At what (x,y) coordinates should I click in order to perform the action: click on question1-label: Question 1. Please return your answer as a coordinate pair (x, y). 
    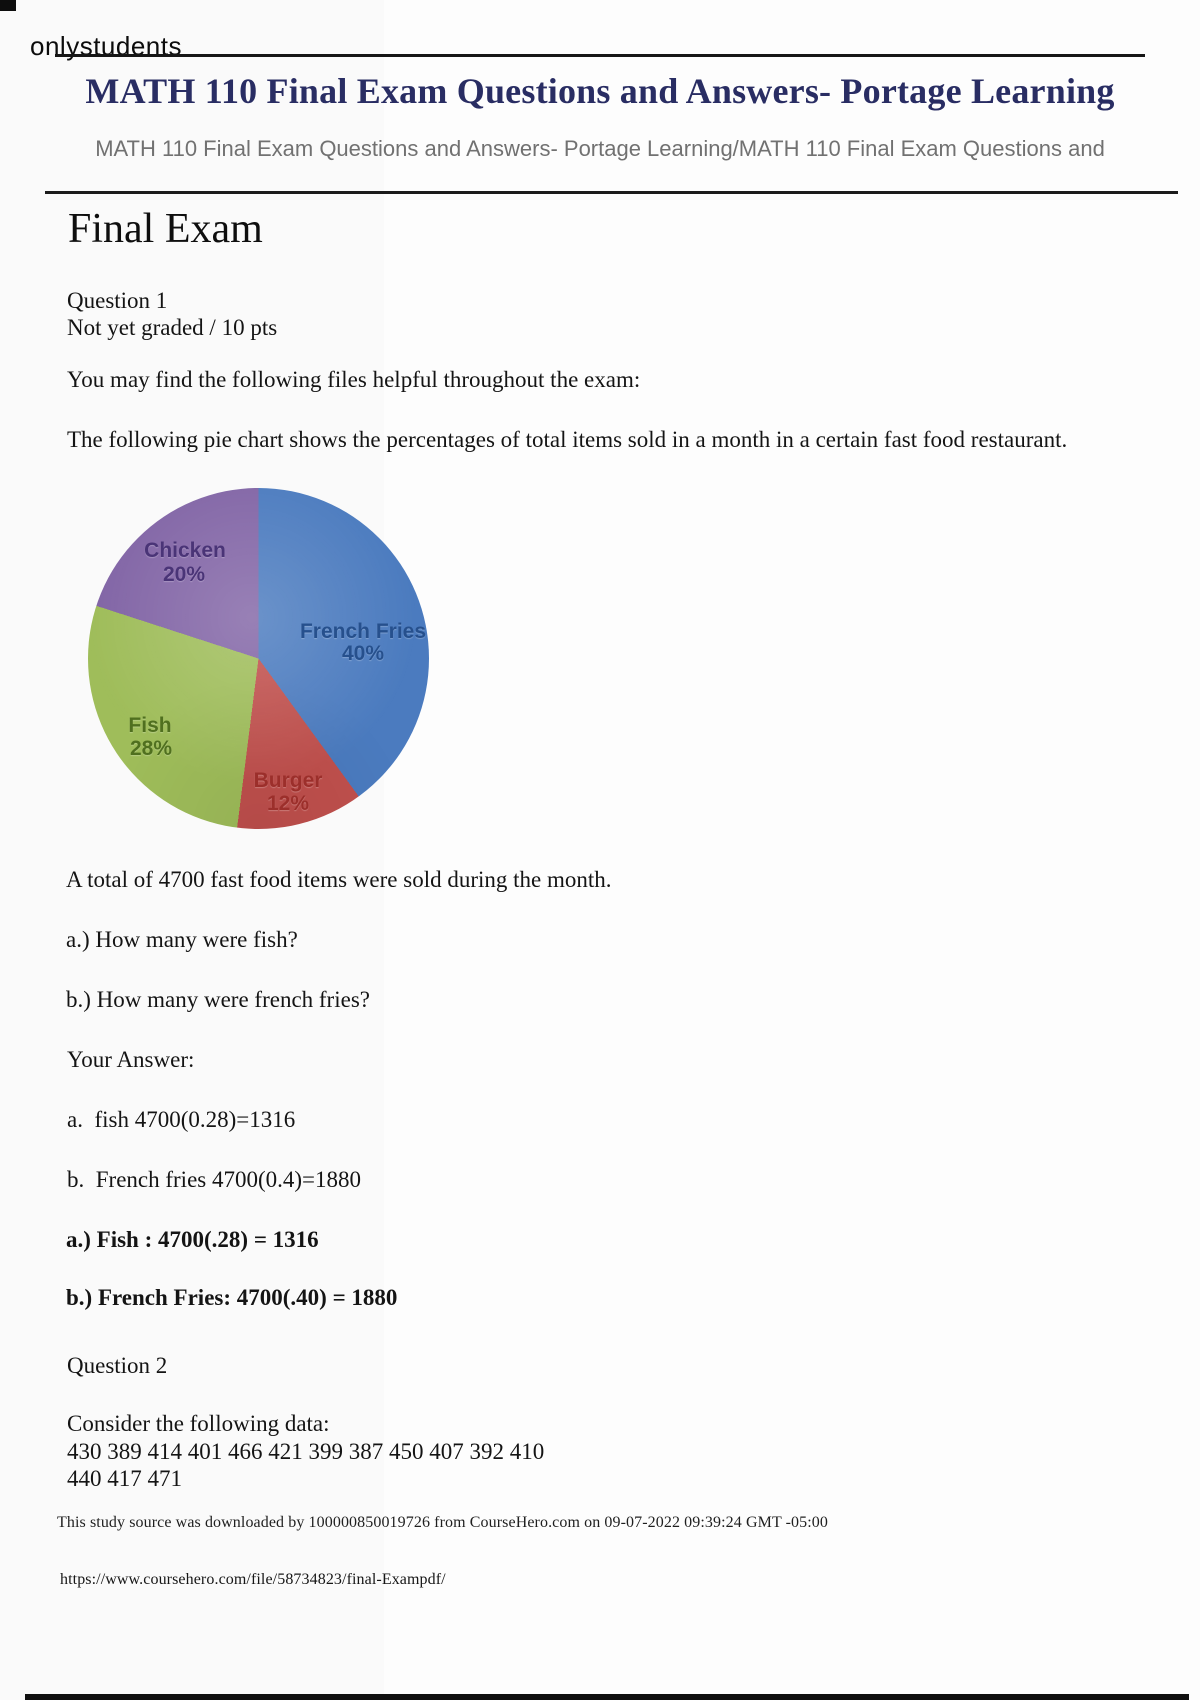
    Looking at the image, I should click on (117, 300).